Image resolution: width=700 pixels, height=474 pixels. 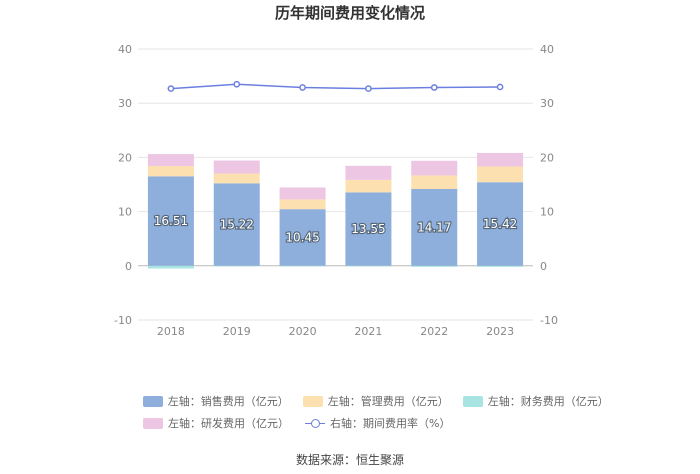 What do you see at coordinates (547, 49) in the screenshot?
I see `y-tick-label-right: 40` at bounding box center [547, 49].